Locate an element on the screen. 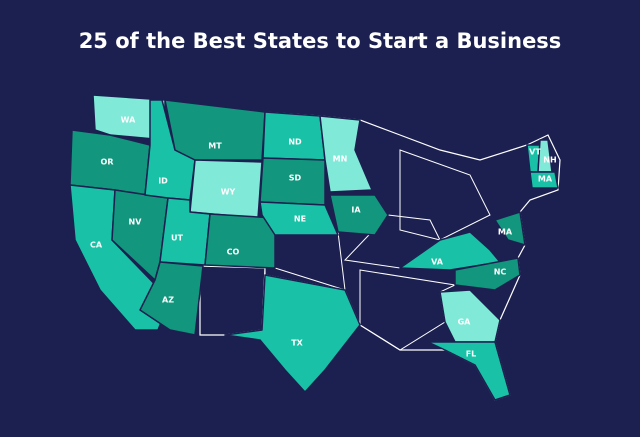 The height and width of the screenshot is (437, 640). state-label: NC is located at coordinates (500, 272).